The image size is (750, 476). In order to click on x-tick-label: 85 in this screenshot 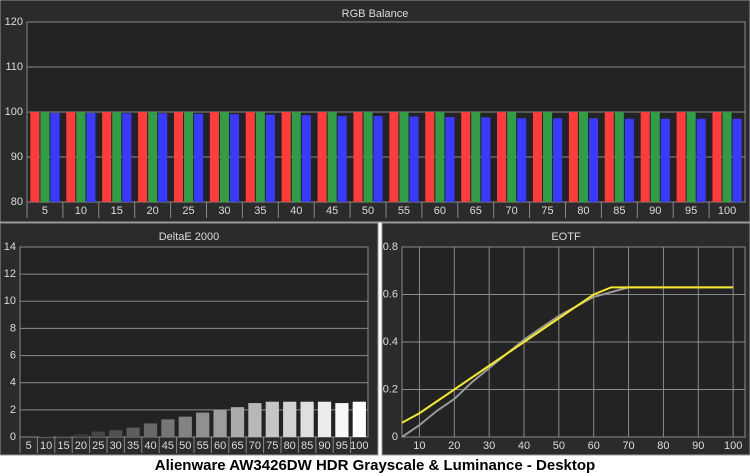, I will do `click(307, 446)`.